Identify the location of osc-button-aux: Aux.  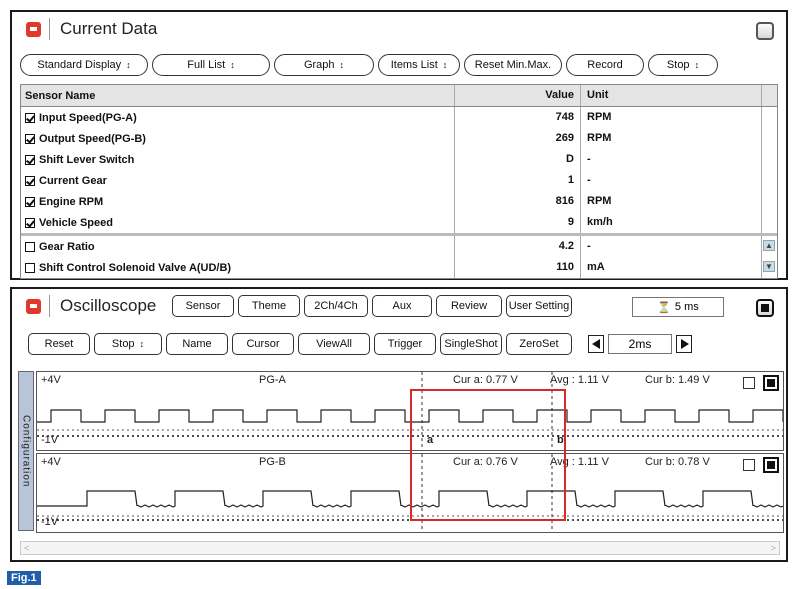
(402, 306).